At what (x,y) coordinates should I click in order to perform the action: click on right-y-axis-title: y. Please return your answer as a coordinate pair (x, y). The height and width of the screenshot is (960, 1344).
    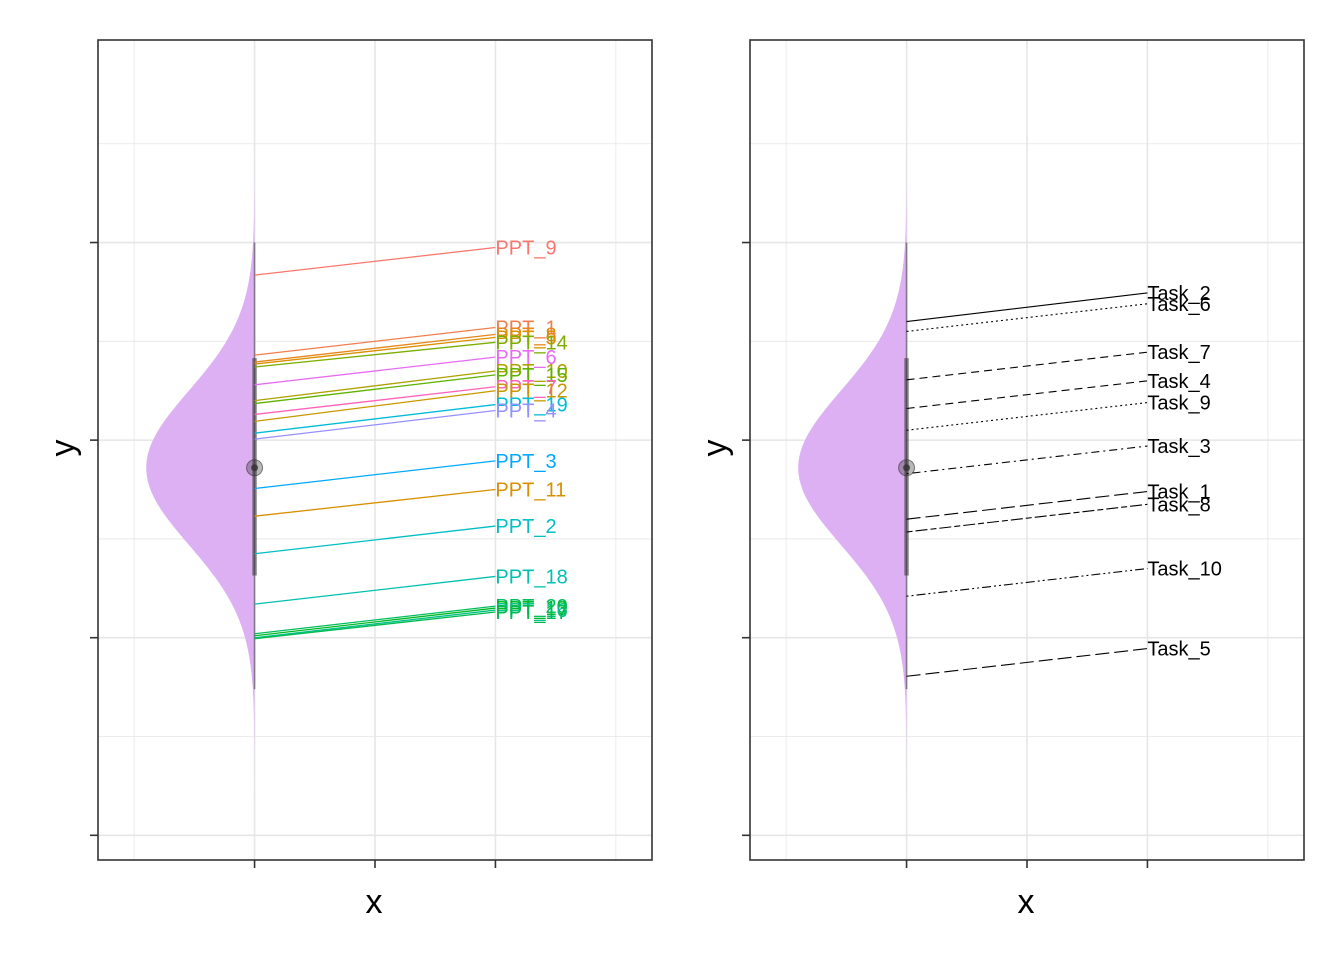
    Looking at the image, I should click on (715, 448).